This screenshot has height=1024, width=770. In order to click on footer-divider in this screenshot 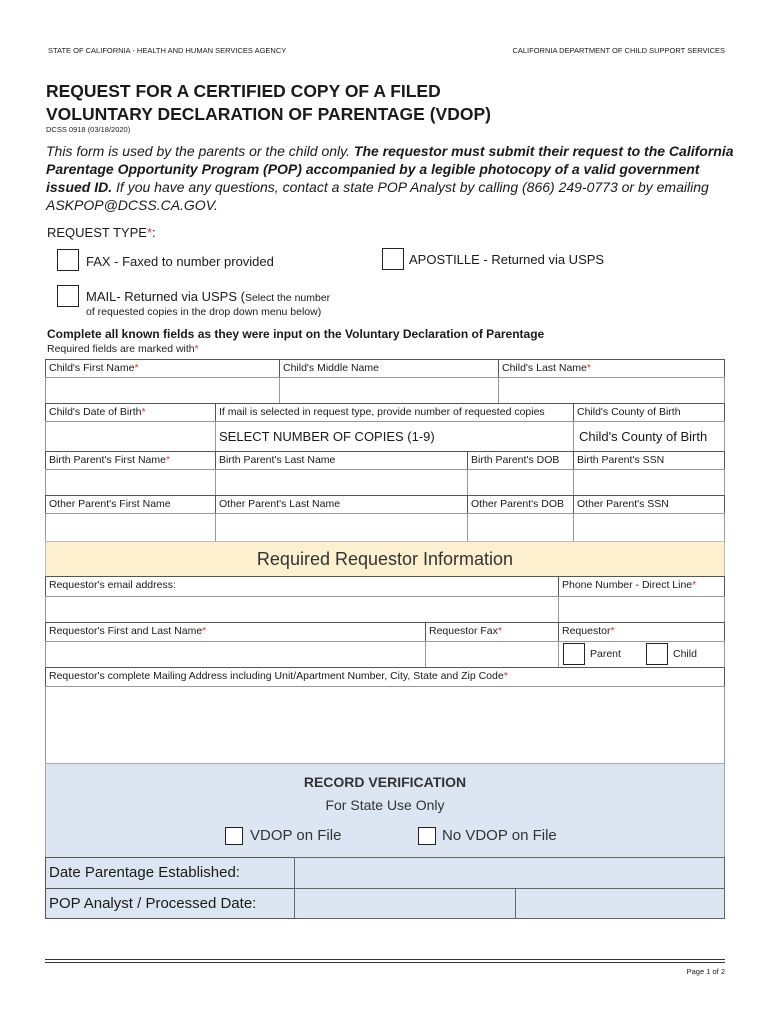, I will do `click(385, 961)`.